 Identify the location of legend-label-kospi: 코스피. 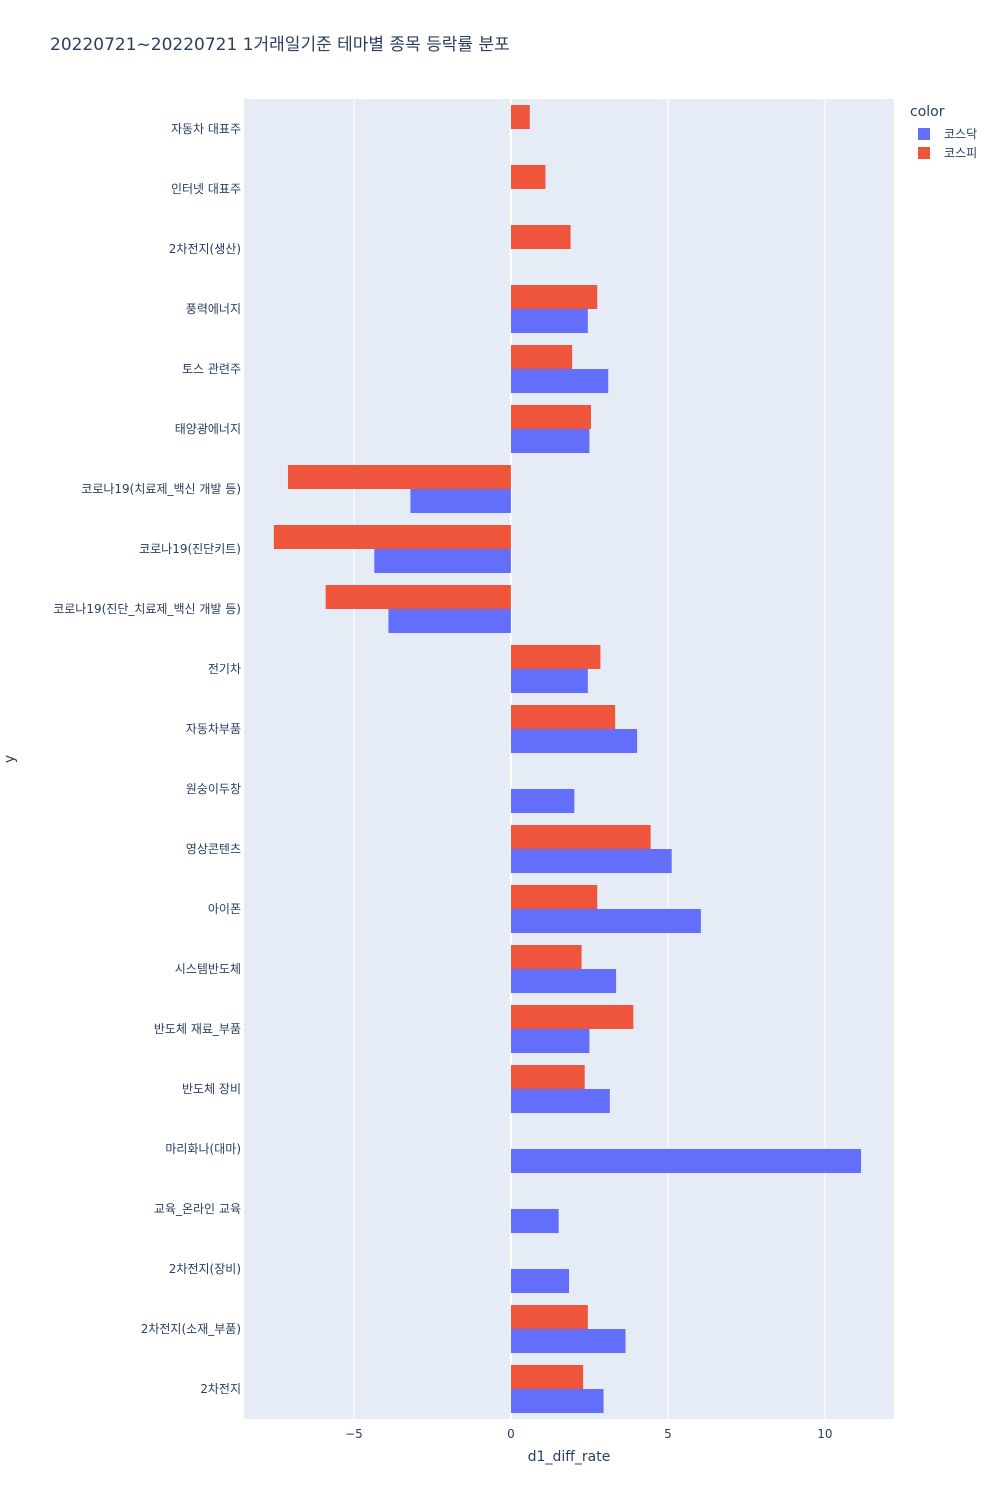
(961, 153).